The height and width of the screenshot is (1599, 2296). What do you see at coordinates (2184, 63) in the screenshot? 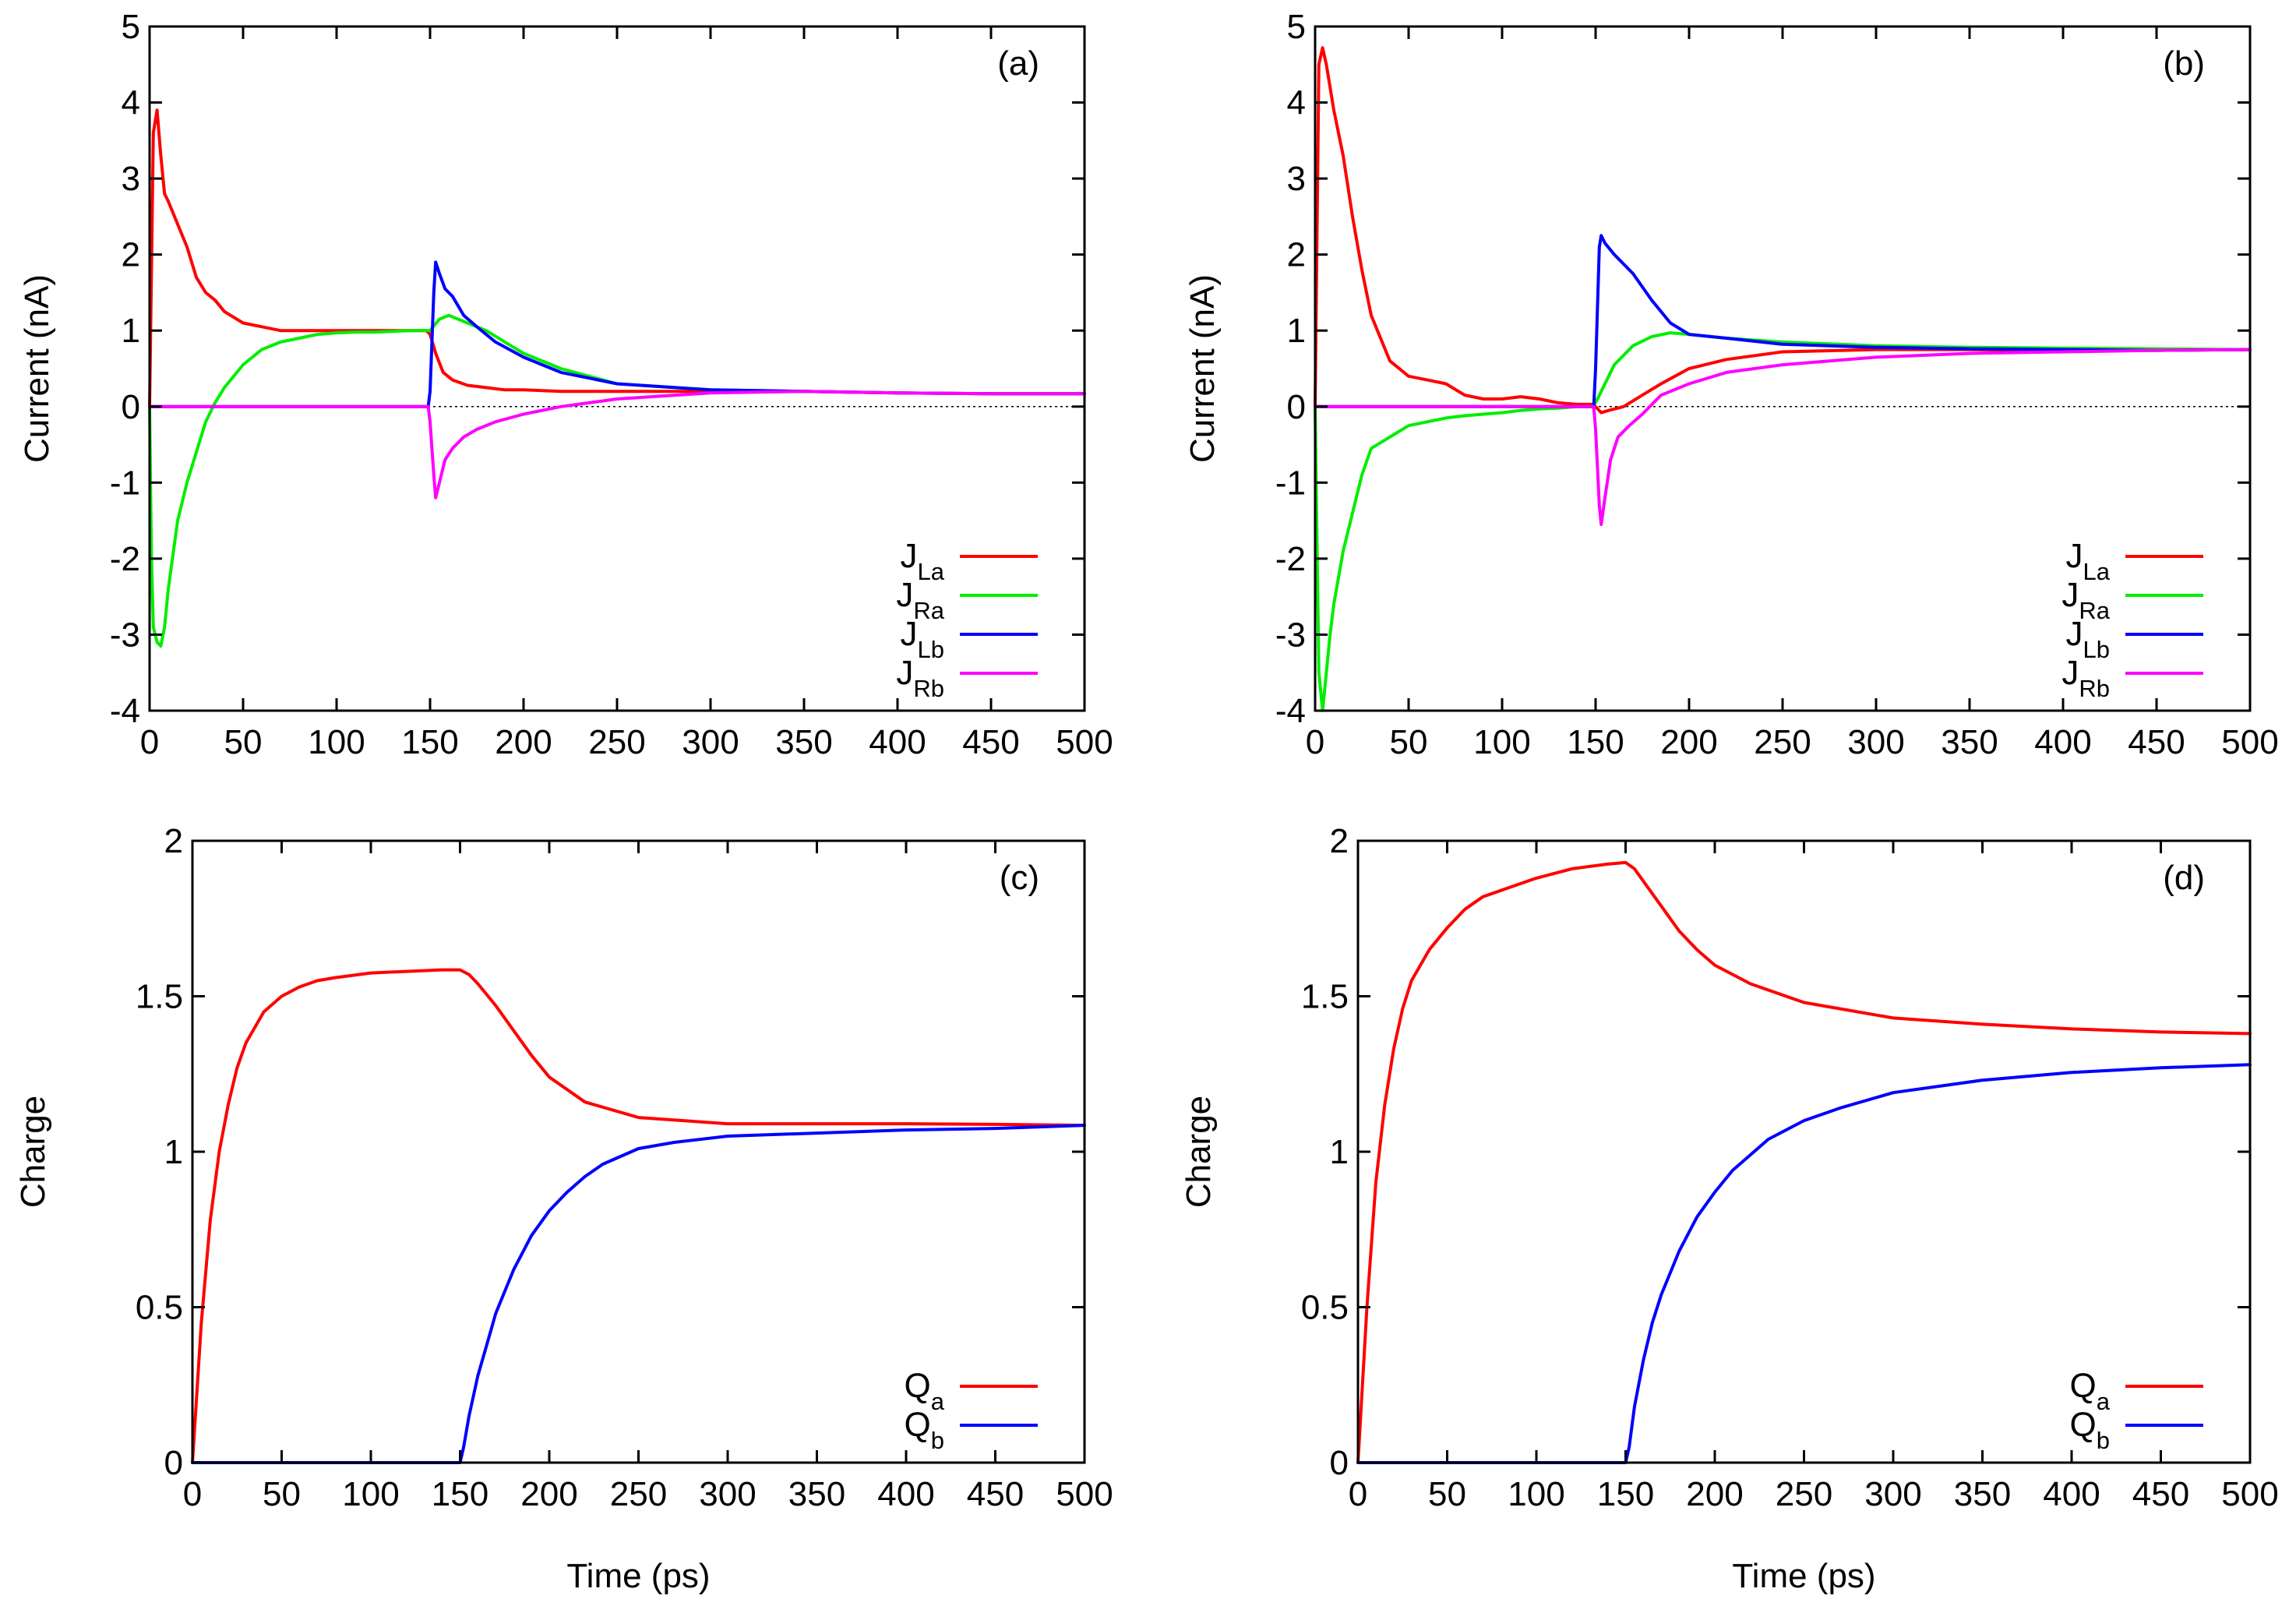
I see `panel-label: (b)` at bounding box center [2184, 63].